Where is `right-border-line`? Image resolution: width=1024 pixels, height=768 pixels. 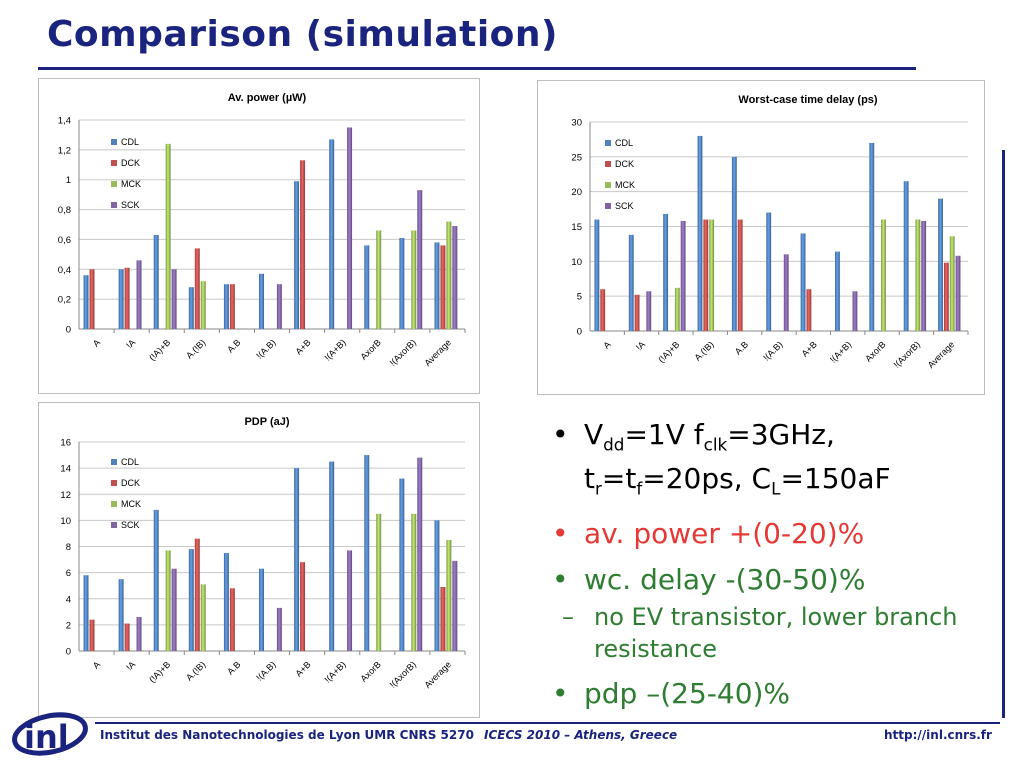 right-border-line is located at coordinates (1003, 434).